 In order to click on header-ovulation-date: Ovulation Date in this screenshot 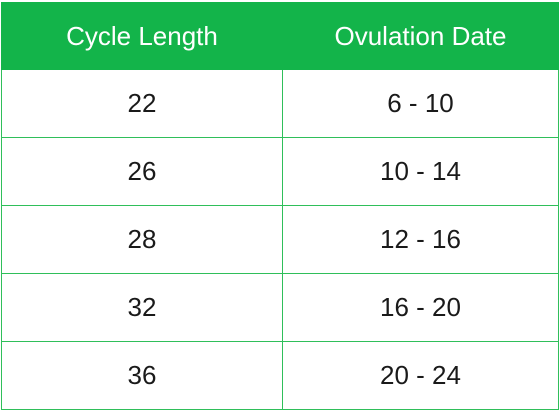, I will do `click(420, 36)`.